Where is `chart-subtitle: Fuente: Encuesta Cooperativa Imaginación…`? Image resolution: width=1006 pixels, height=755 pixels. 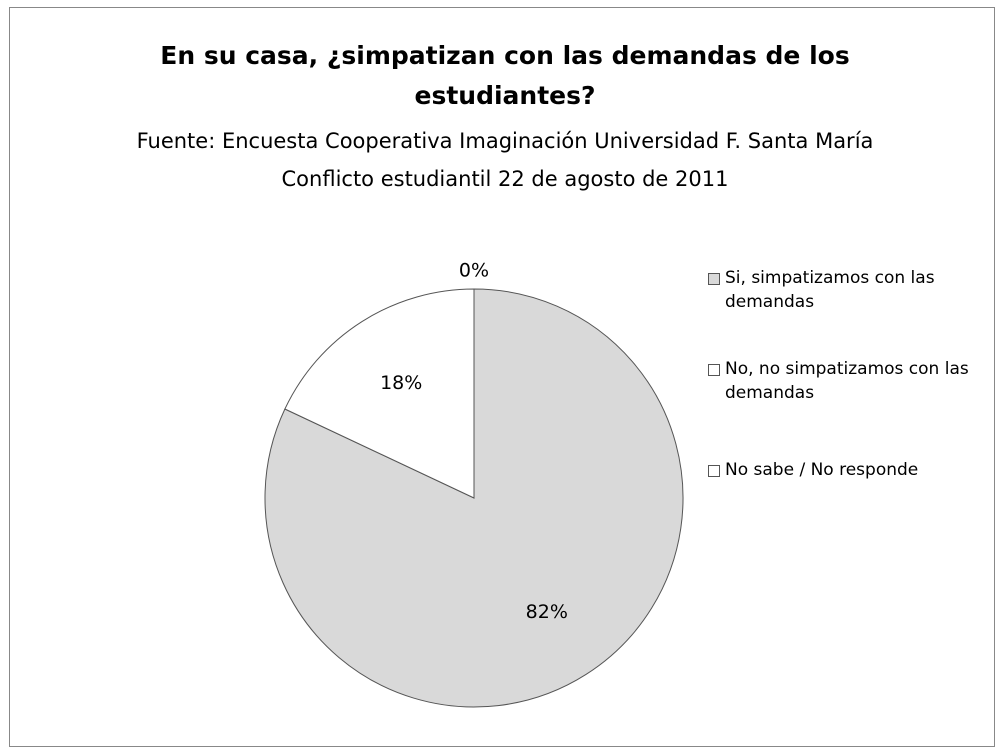
chart-subtitle: Fuente: Encuesta Cooperativa Imaginación… is located at coordinates (505, 160).